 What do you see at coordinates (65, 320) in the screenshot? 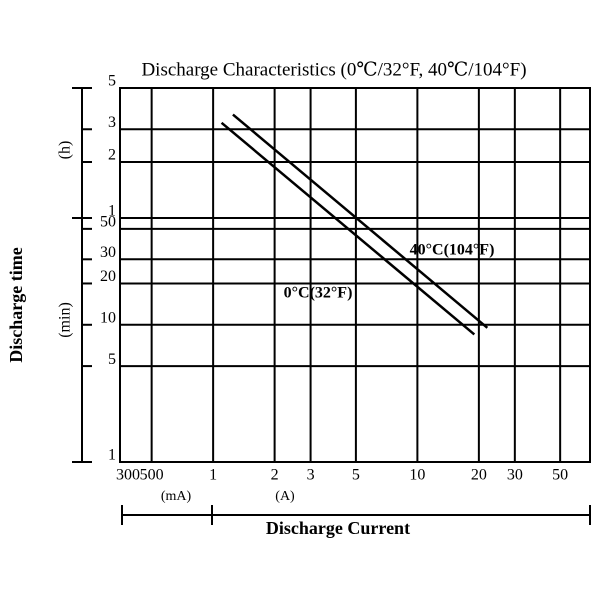
I see `y-unit-label: (min)` at bounding box center [65, 320].